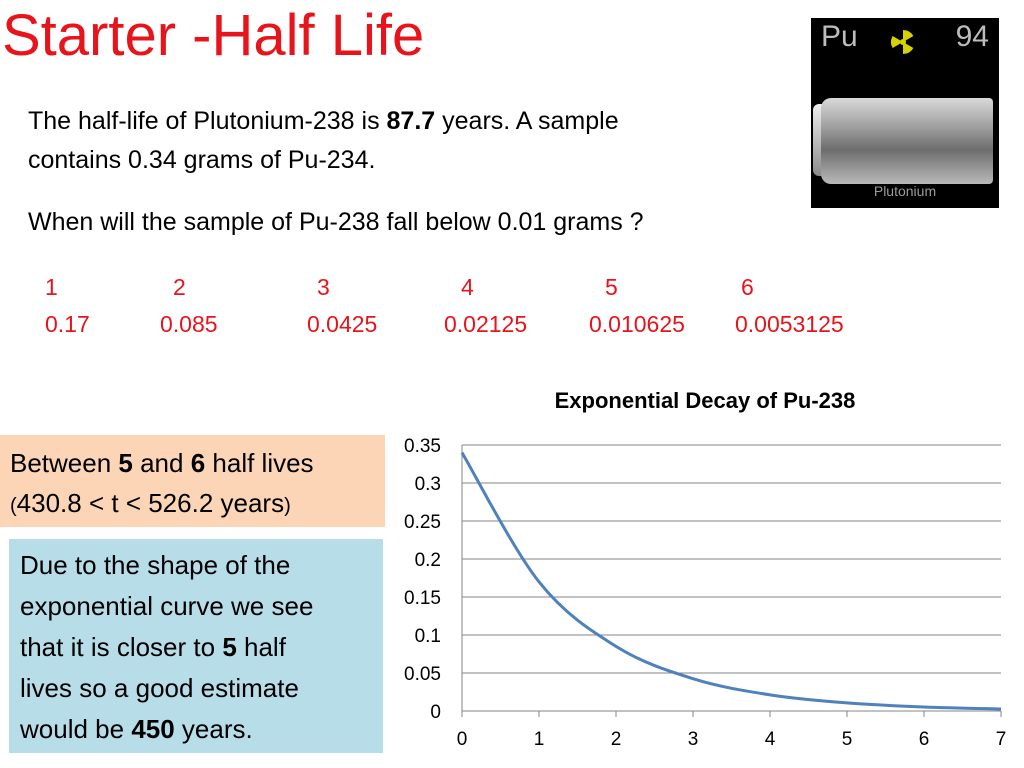 The image size is (1024, 768). I want to click on mass-value: 0.085, so click(189, 324).